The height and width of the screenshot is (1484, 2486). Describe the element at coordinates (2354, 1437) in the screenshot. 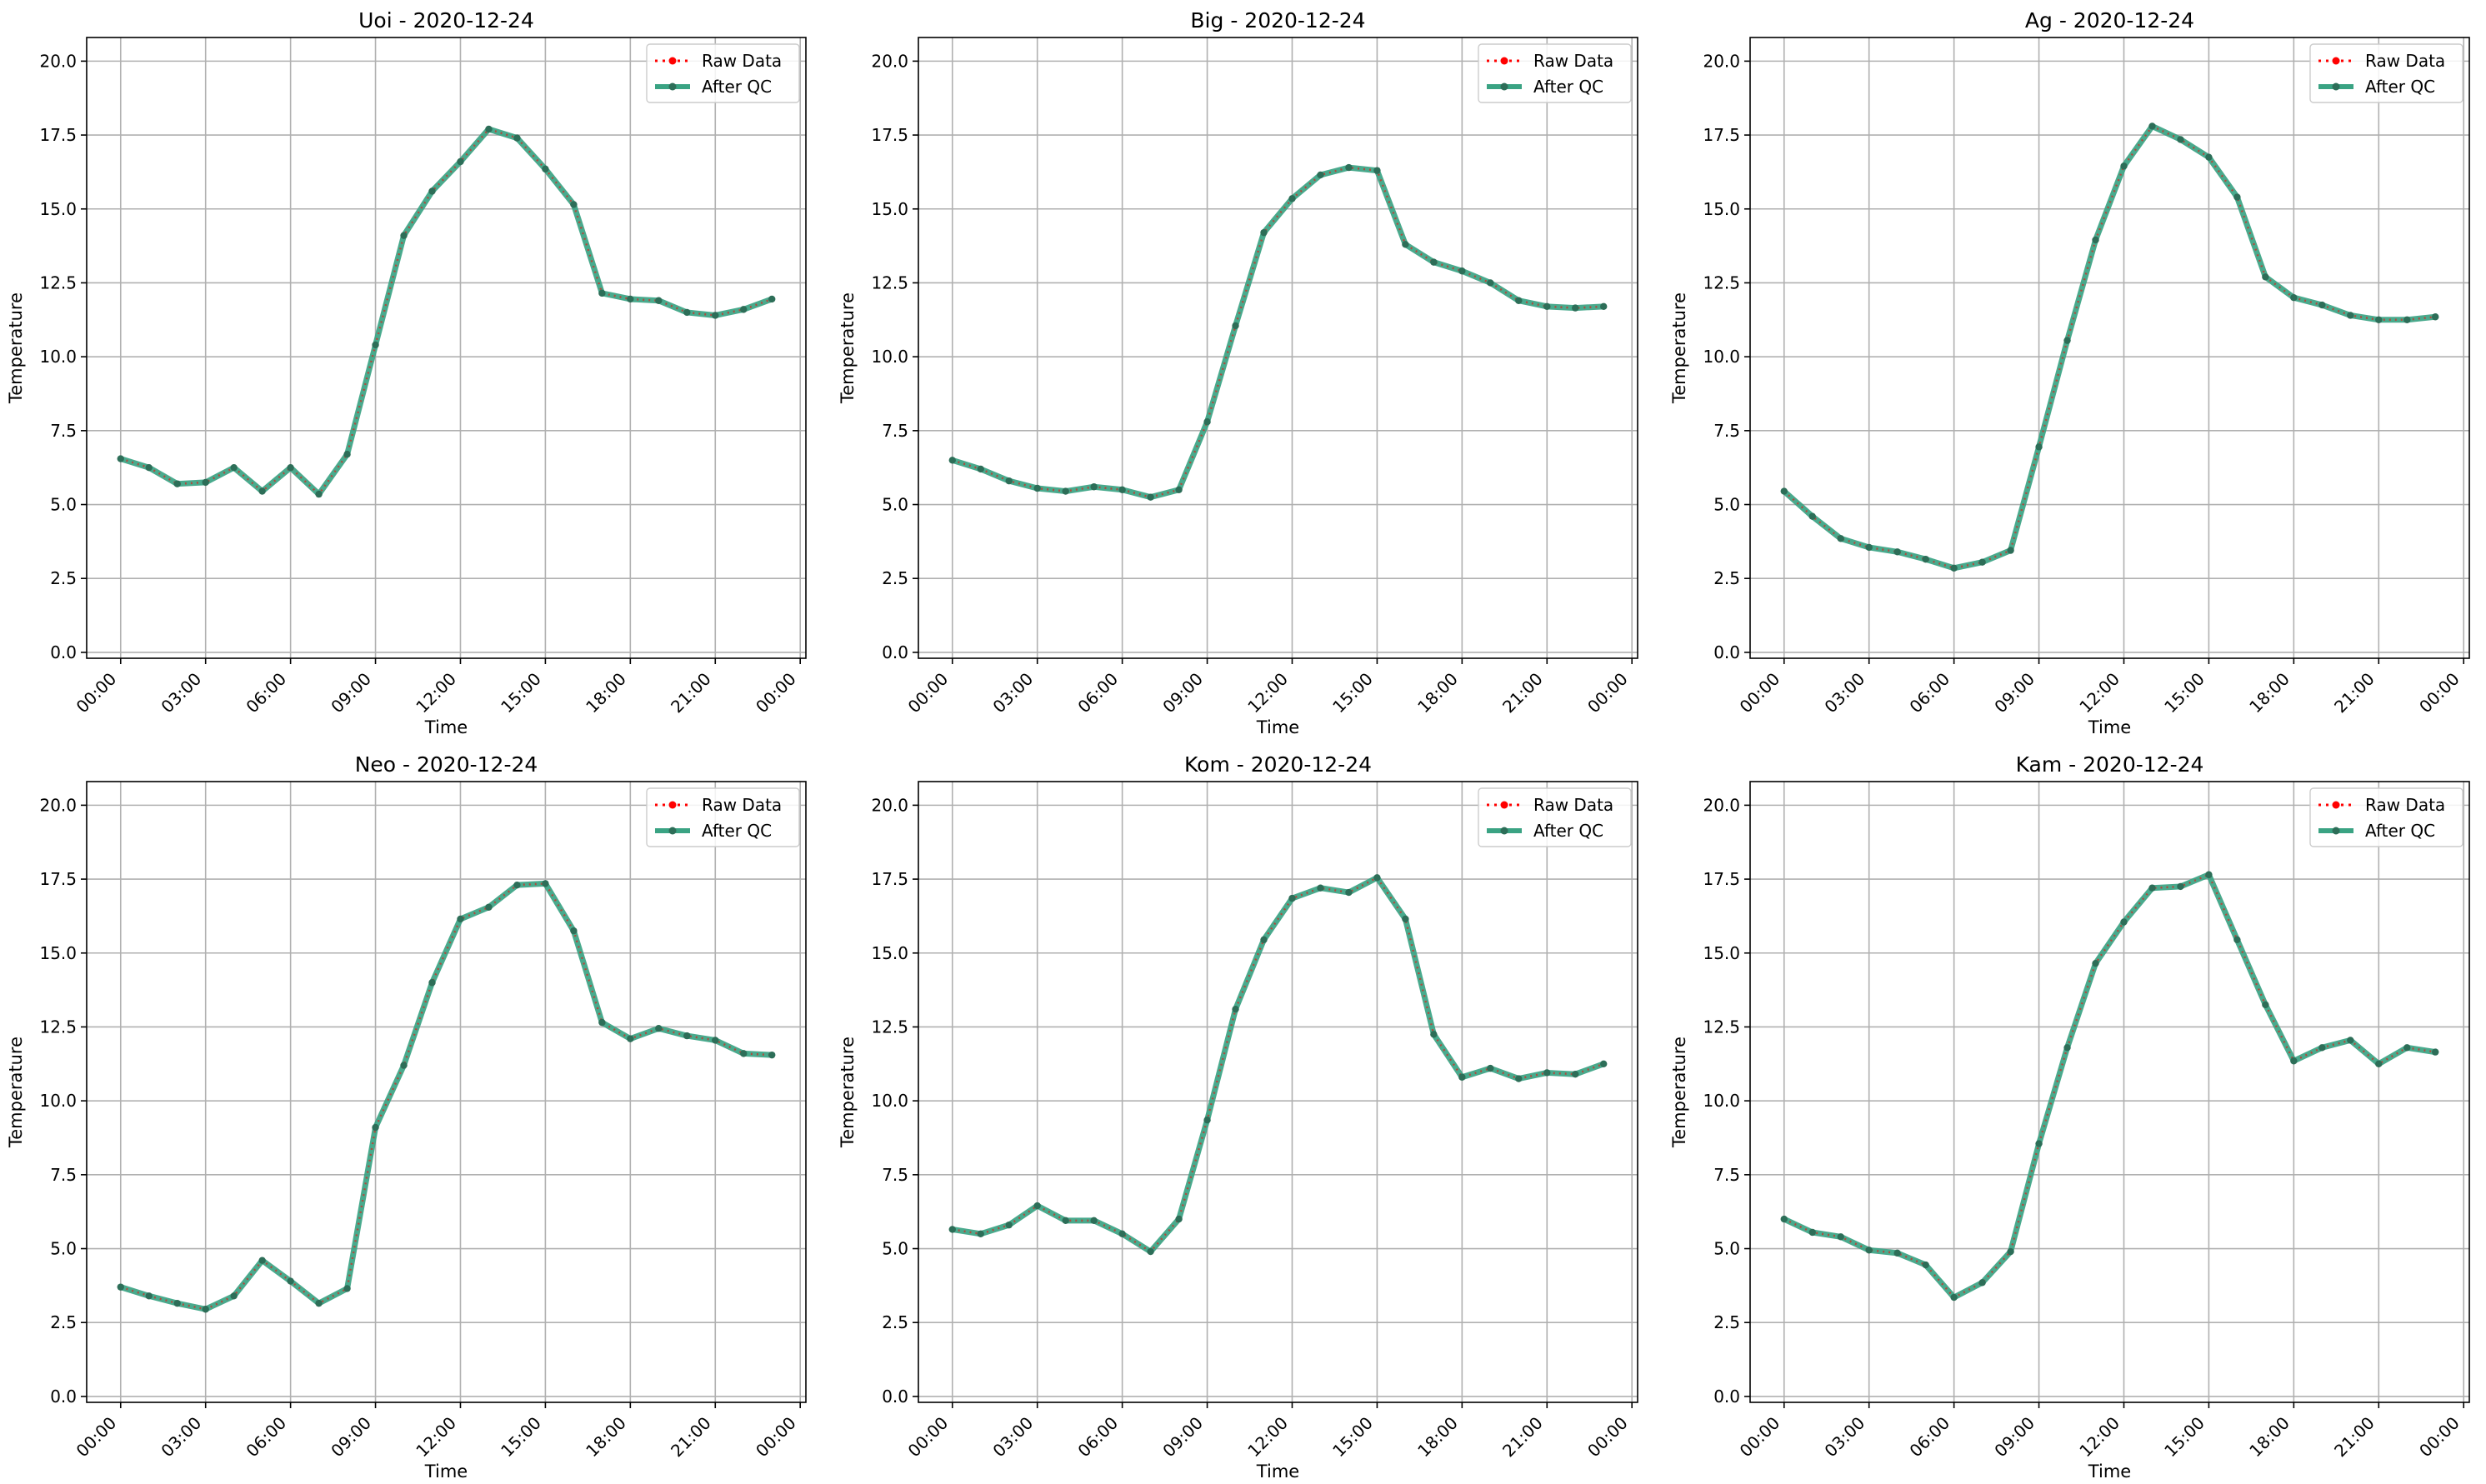

I see `x-tick-label: 21:00` at that location.